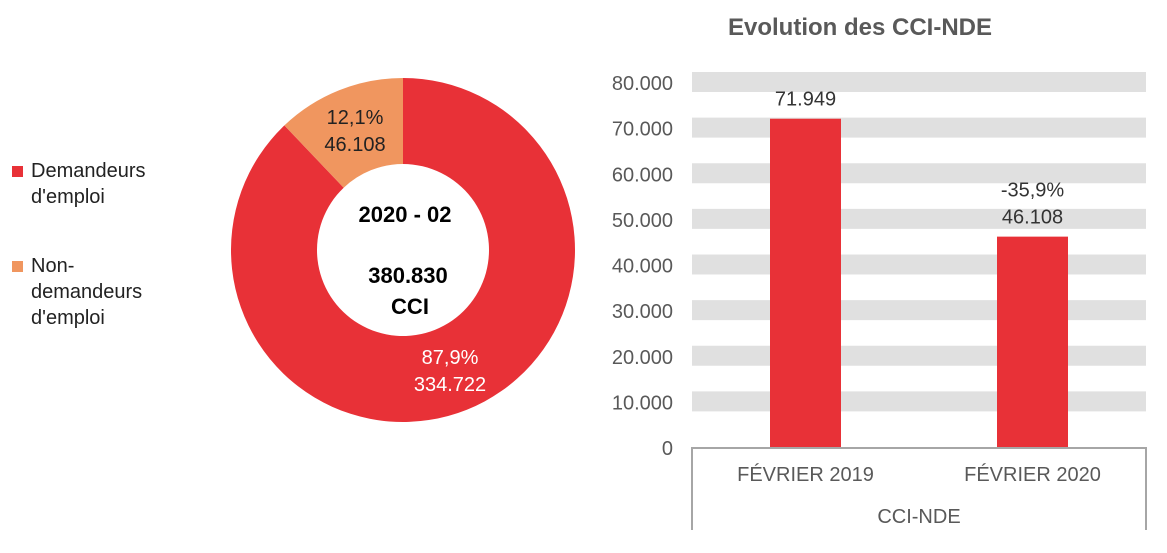 Image resolution: width=1167 pixels, height=553 pixels. I want to click on slice-label-value: 334.722, so click(450, 385).